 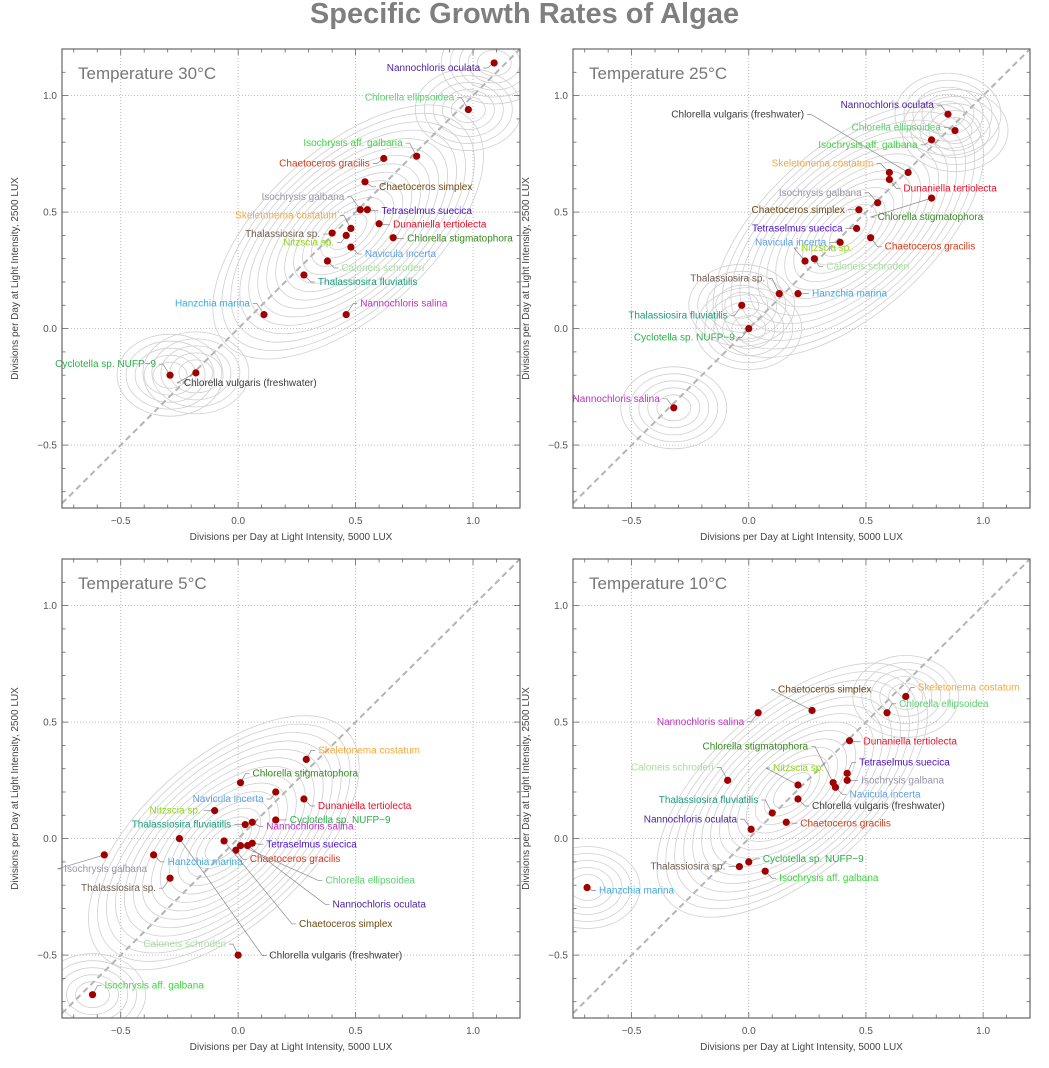 I want to click on point-label-nannochloris-oculata: Nannochloris oculata, so click(x=434, y=68).